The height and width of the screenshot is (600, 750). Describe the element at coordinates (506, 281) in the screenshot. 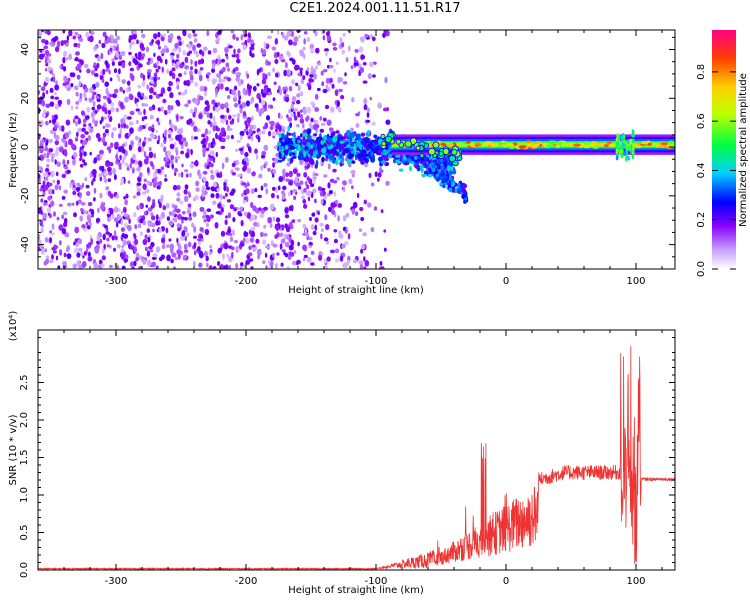

I see `top-x-tick-label: 0` at that location.